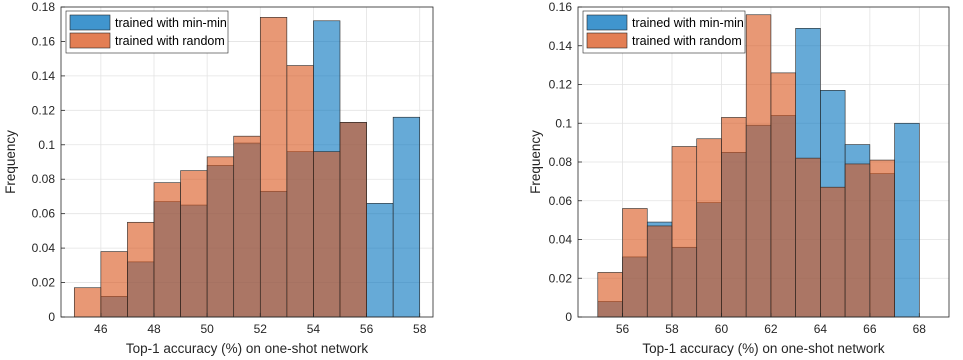 The height and width of the screenshot is (360, 963). I want to click on chart-left-y-tick-label-1: 0.02, so click(44, 283).